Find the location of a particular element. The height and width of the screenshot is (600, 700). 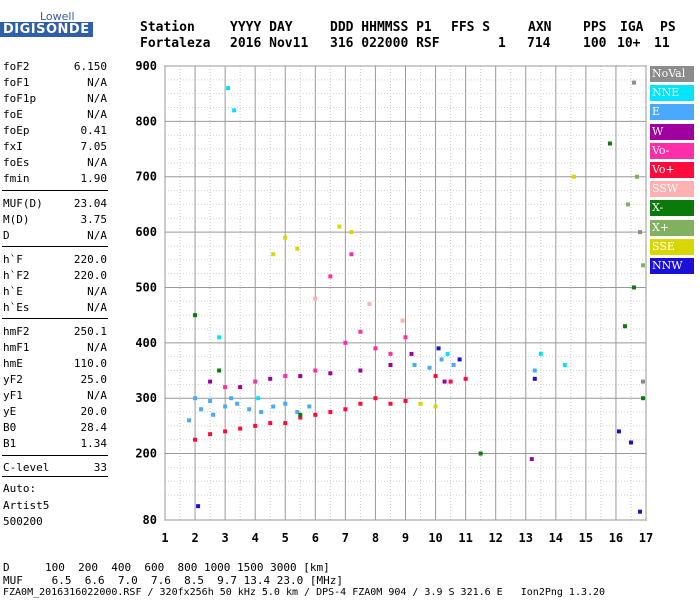

param-row: yE 20.0 is located at coordinates (55, 413).